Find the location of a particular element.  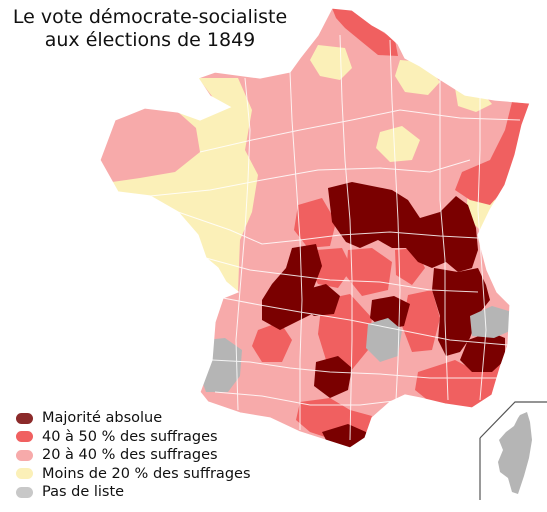

legend-label: 40 à 50 % des suffrages is located at coordinates (130, 436).